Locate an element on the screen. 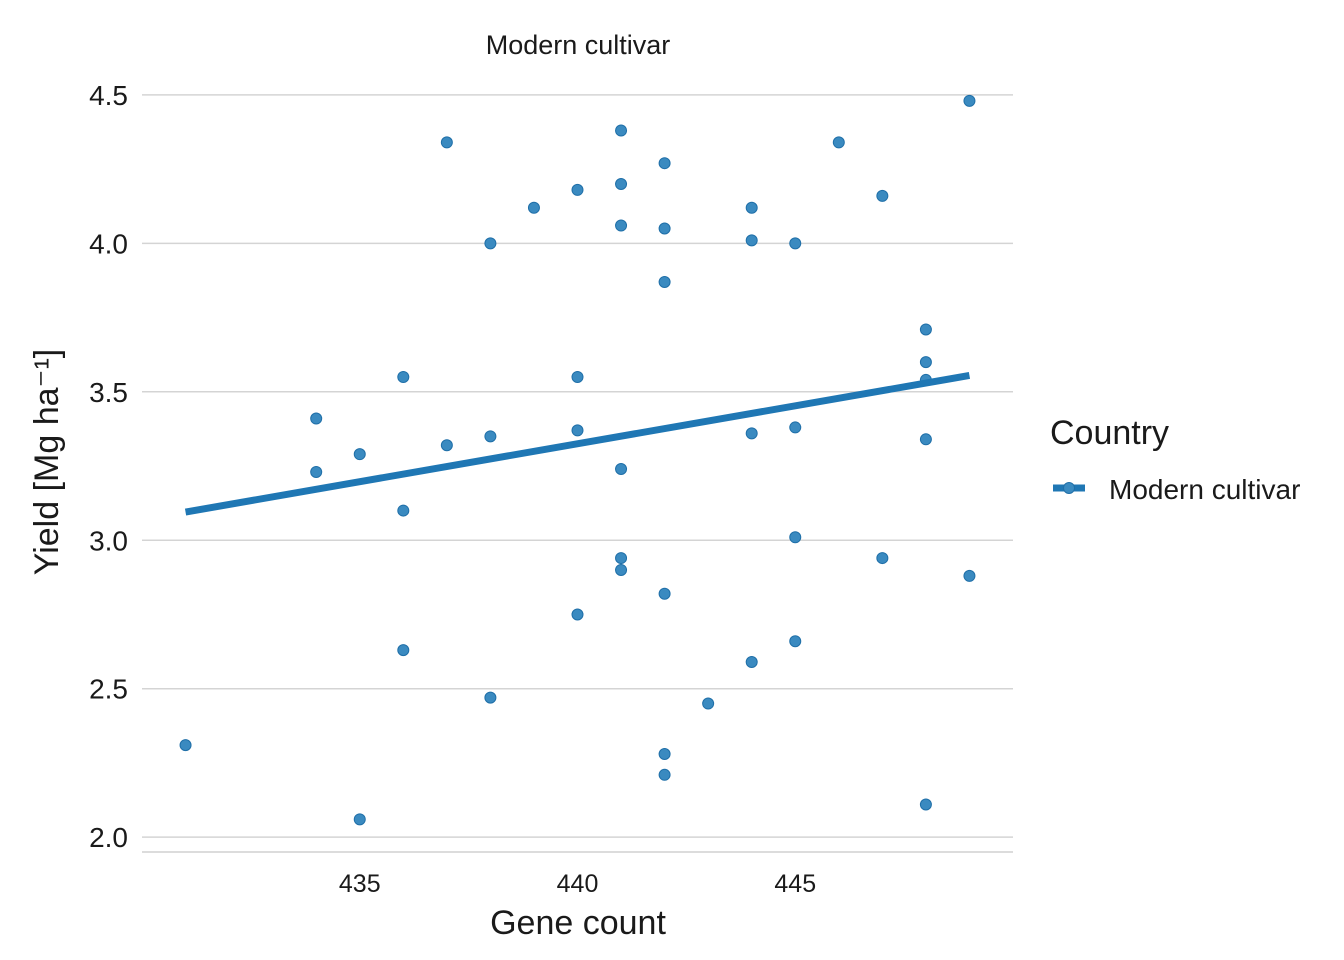 This screenshot has height=960, width=1344. y-tick-label: 3.0 is located at coordinates (108, 540).